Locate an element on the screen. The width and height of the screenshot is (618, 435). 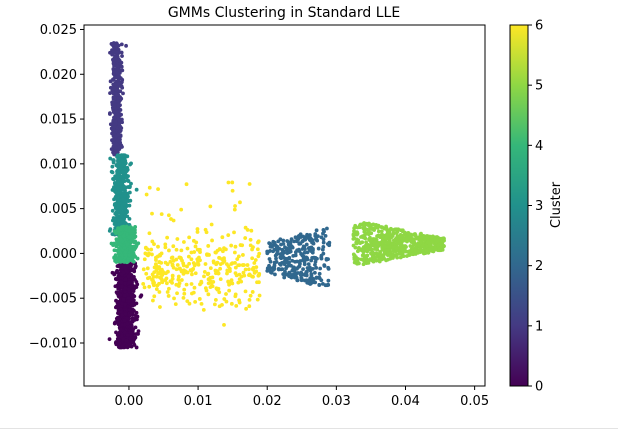
y-tick-label: 0.020 is located at coordinates (58, 75).